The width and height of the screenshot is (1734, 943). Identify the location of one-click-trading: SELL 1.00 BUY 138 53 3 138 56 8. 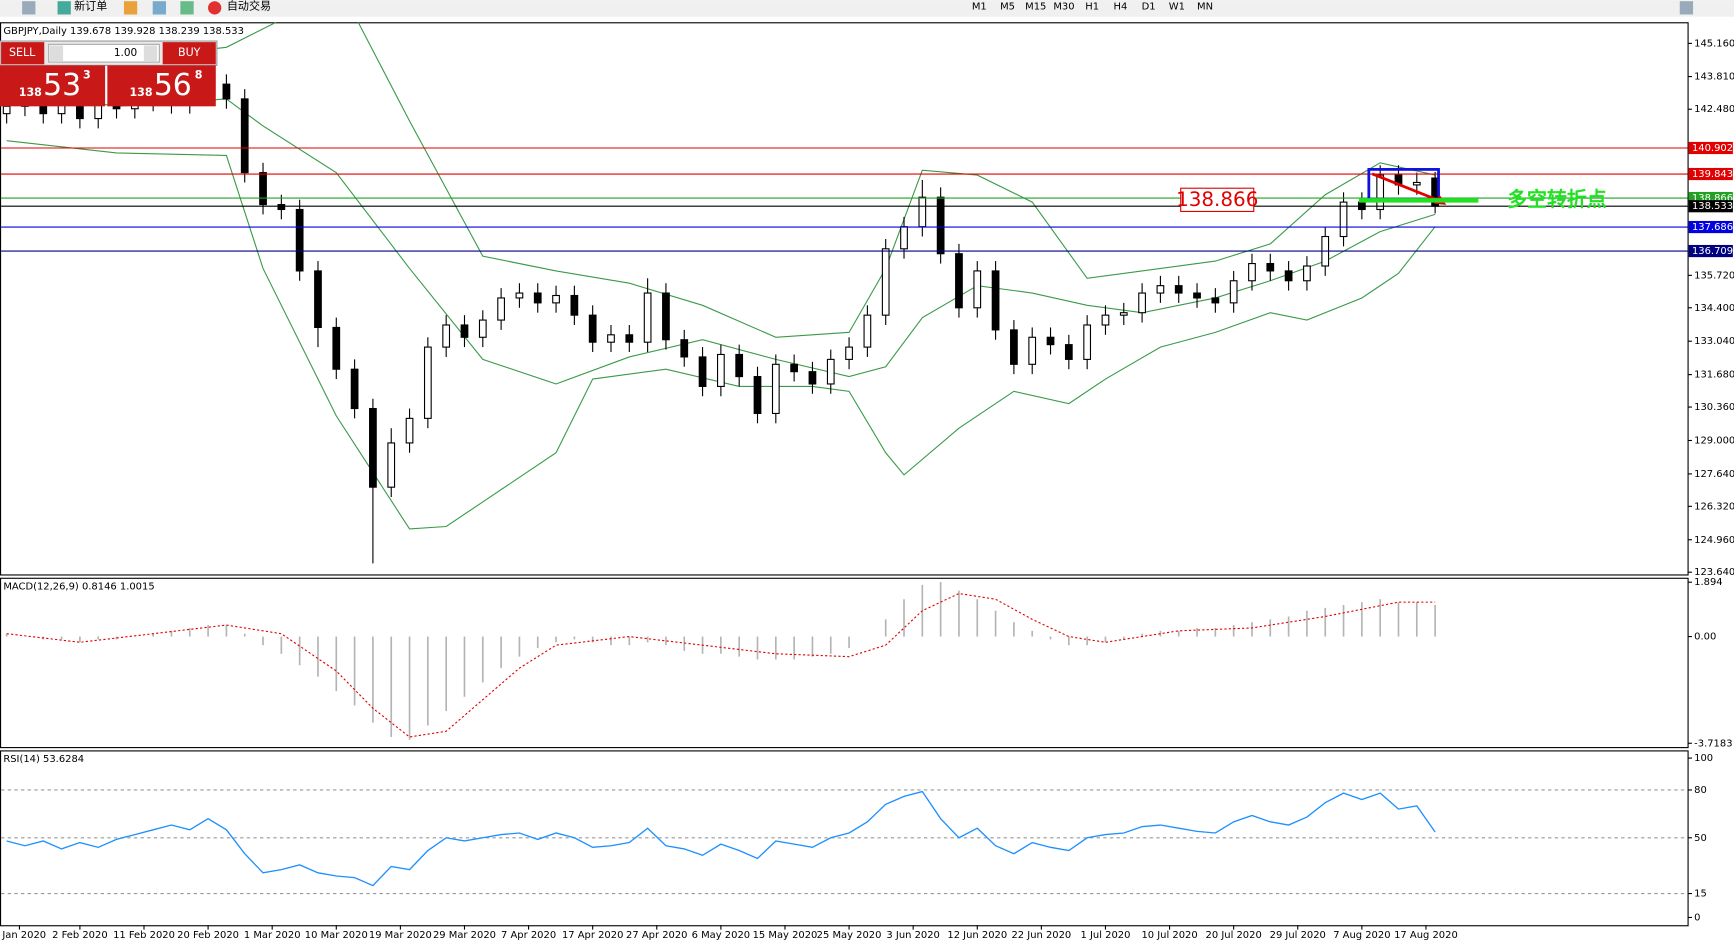
(109, 73).